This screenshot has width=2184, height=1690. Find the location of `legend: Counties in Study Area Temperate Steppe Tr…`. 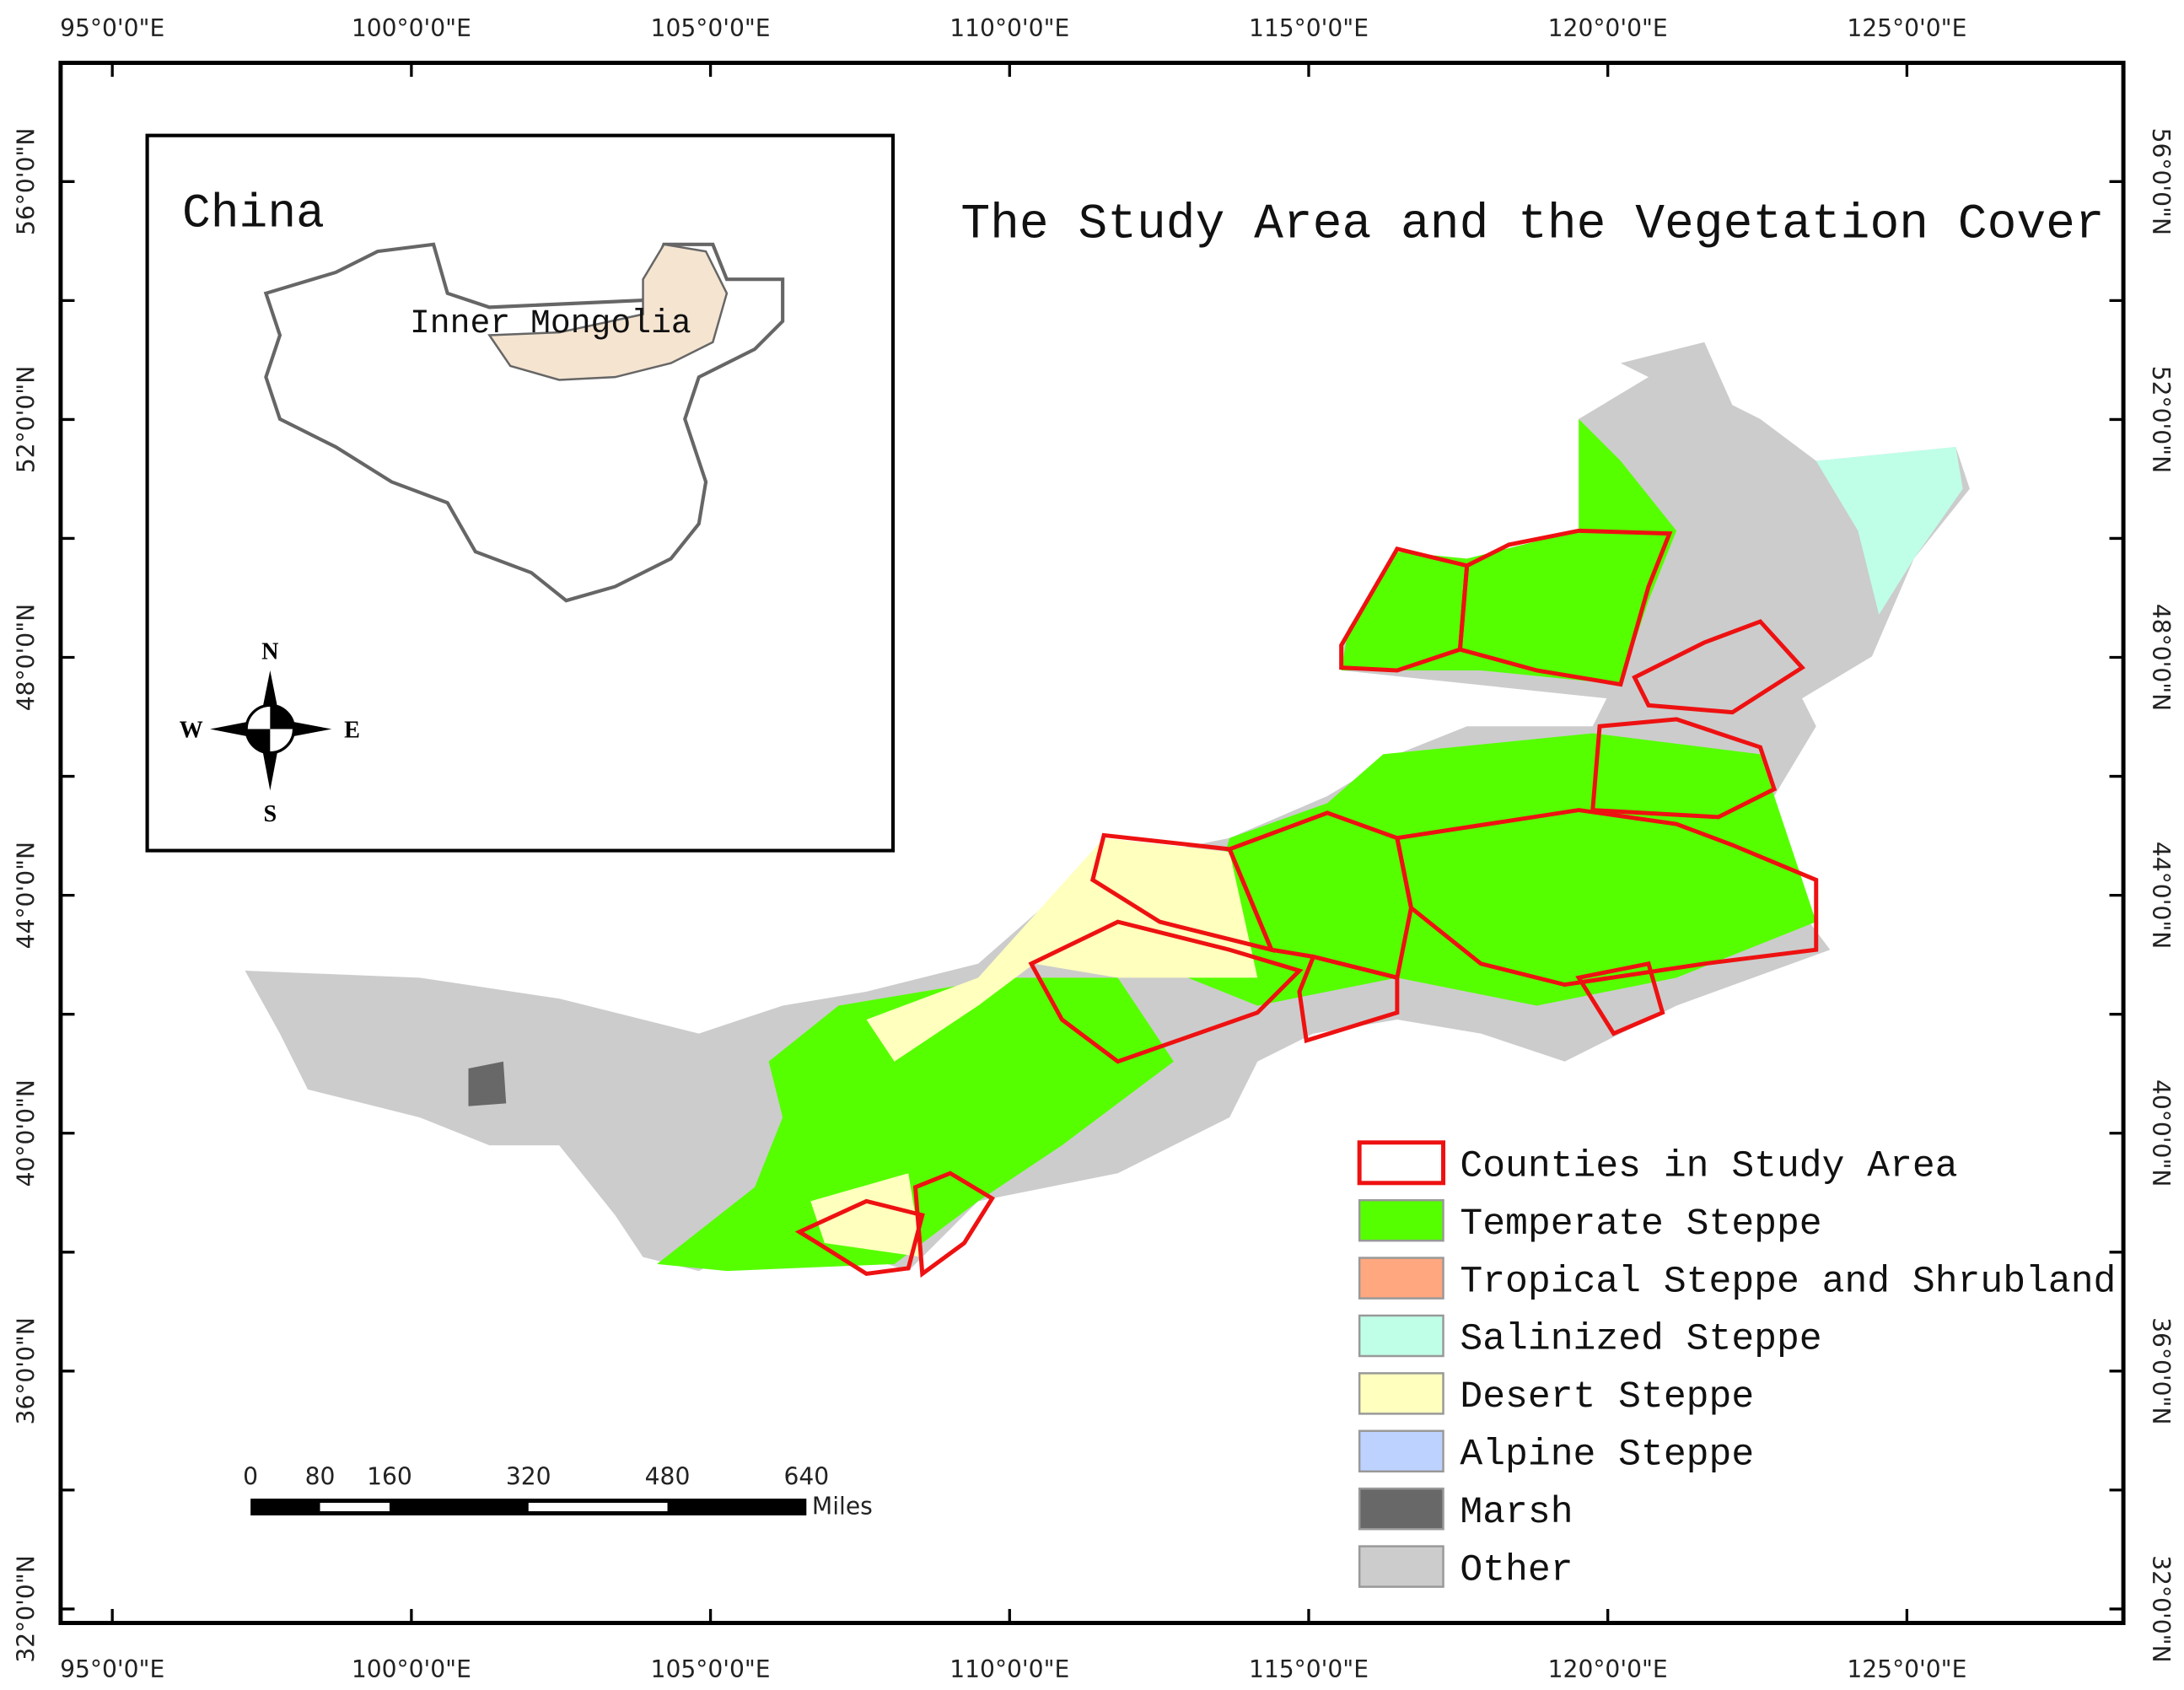

legend: Counties in Study Area Temperate Steppe Tr… is located at coordinates (1737, 1365).